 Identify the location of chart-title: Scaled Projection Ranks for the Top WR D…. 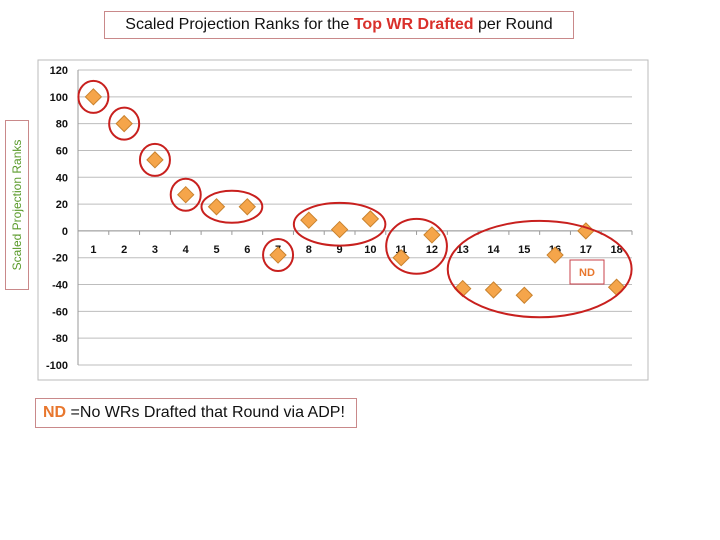
(339, 25).